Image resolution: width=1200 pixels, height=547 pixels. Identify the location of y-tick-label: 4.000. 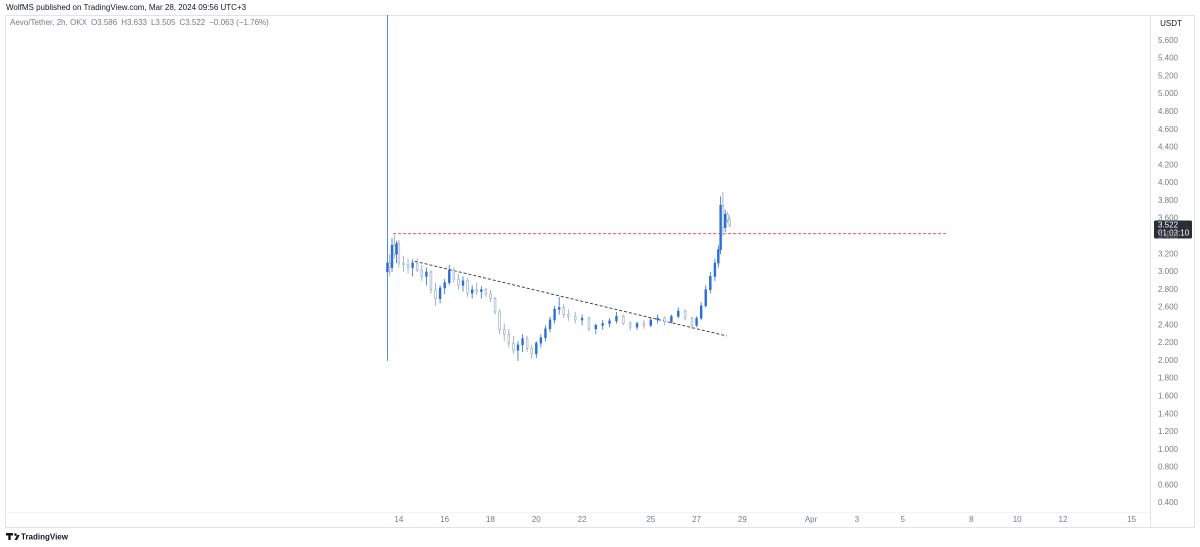
(1168, 182).